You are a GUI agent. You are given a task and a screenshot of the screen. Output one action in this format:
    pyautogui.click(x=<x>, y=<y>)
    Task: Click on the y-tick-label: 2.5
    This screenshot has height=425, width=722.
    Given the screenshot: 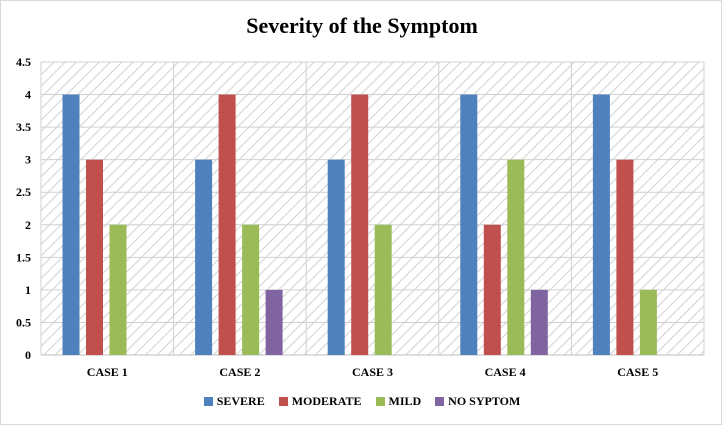 What is the action you would take?
    pyautogui.click(x=23, y=192)
    